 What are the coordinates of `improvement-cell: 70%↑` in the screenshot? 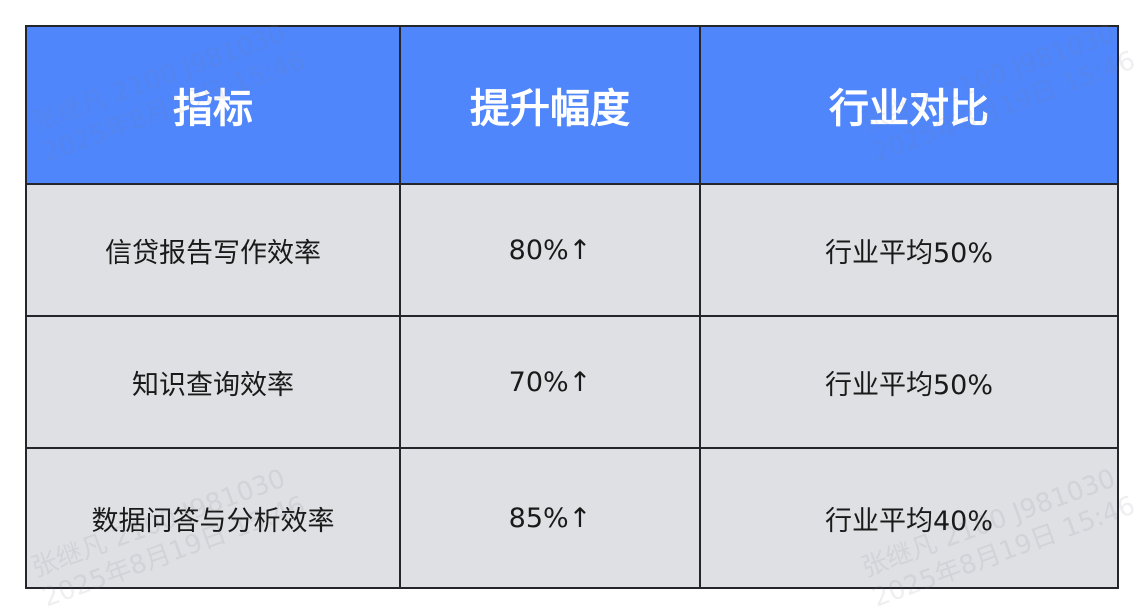 It's located at (550, 382).